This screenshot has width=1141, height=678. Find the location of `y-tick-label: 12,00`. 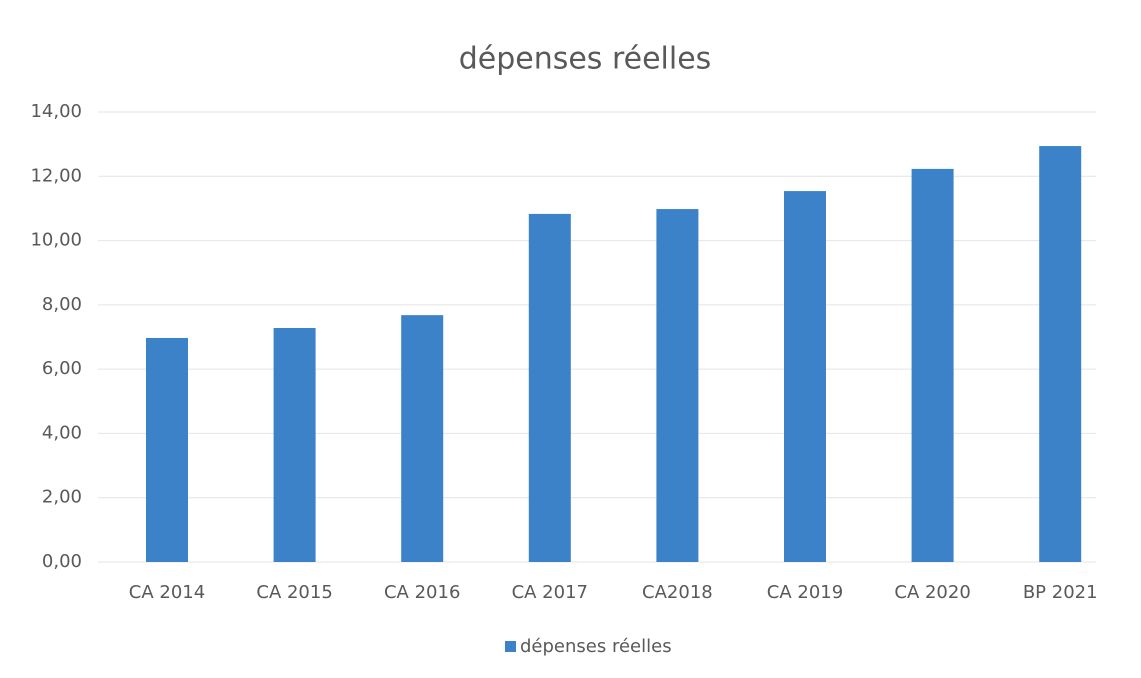

y-tick-label: 12,00 is located at coordinates (56, 175).